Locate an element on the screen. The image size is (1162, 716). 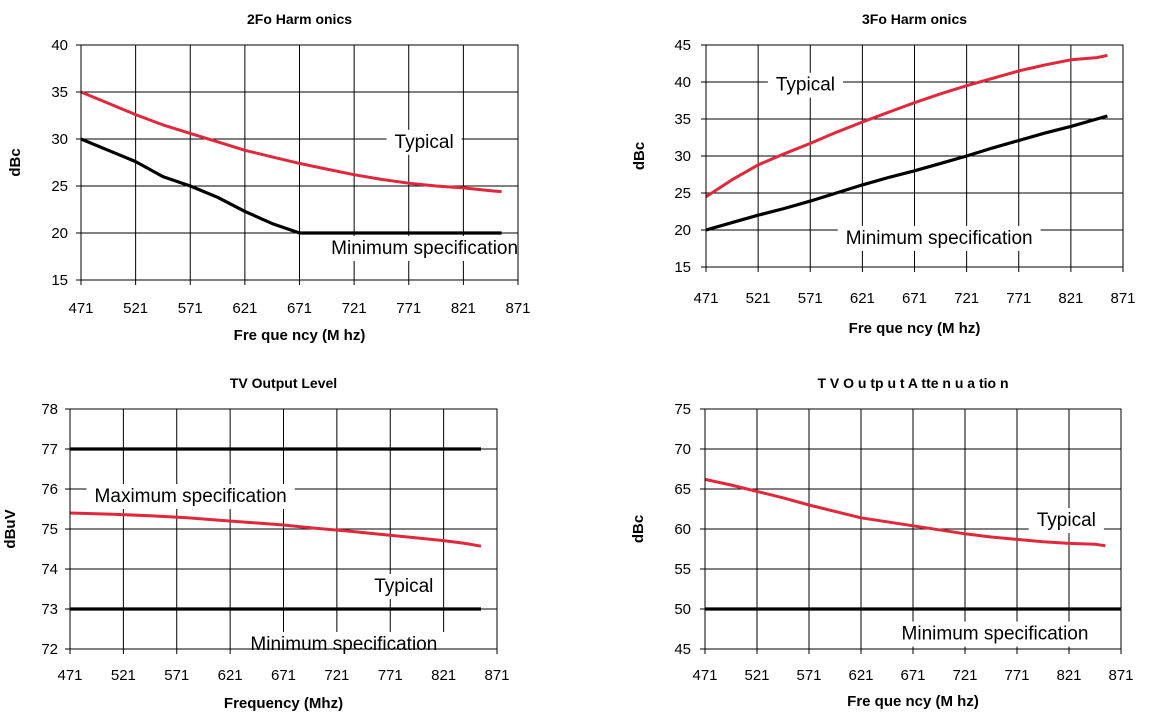
y-tick-label: 20 is located at coordinates (59, 233).